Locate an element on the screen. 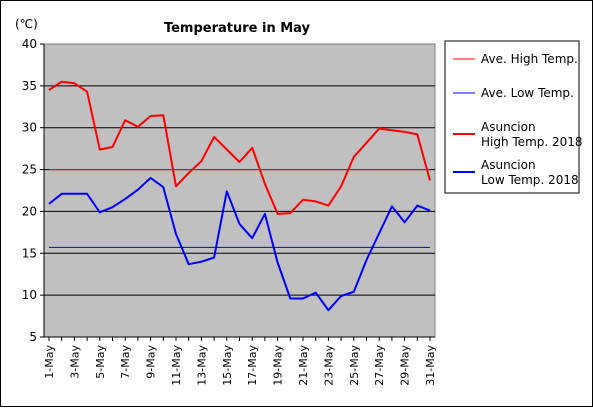 This screenshot has width=593, height=408. x-tick-label: 15-May is located at coordinates (227, 365).